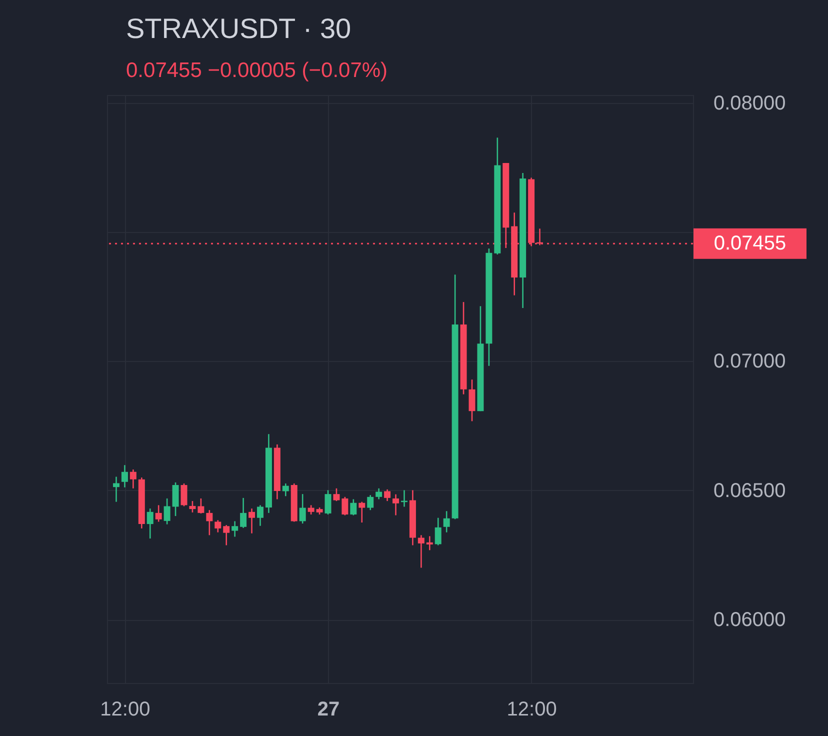 The height and width of the screenshot is (736, 828). I want to click on x-tick-label: 27, so click(328, 709).